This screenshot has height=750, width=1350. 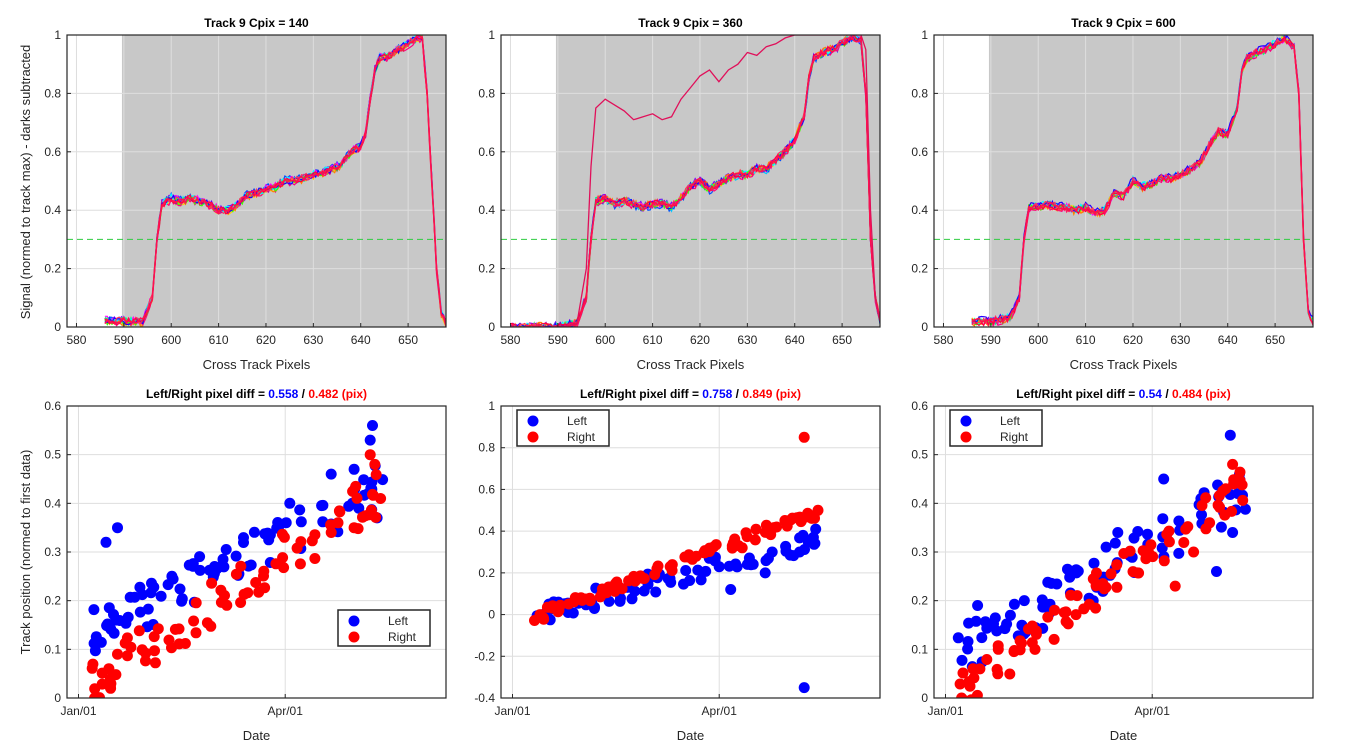 What do you see at coordinates (558, 340) in the screenshot?
I see `x-tick-label: 590` at bounding box center [558, 340].